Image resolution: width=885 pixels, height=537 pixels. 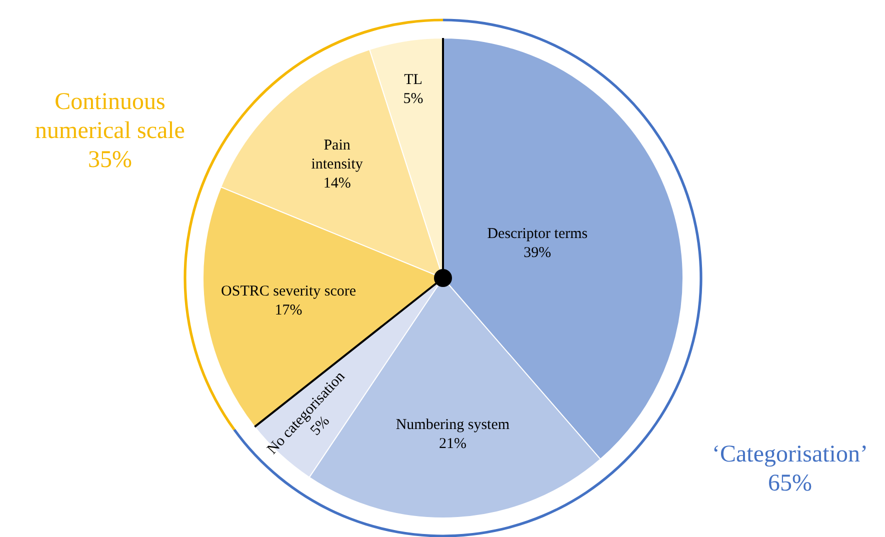 I want to click on data-label: 5%, so click(x=413, y=98).